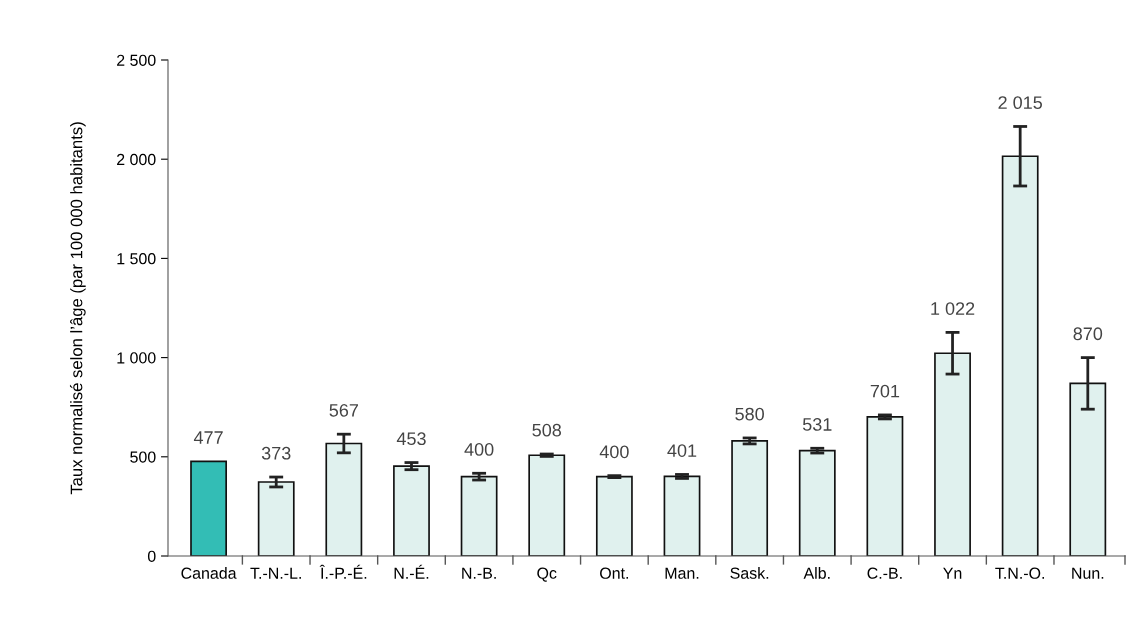 The width and height of the screenshot is (1147, 622). I want to click on data-label: 580, so click(749, 414).